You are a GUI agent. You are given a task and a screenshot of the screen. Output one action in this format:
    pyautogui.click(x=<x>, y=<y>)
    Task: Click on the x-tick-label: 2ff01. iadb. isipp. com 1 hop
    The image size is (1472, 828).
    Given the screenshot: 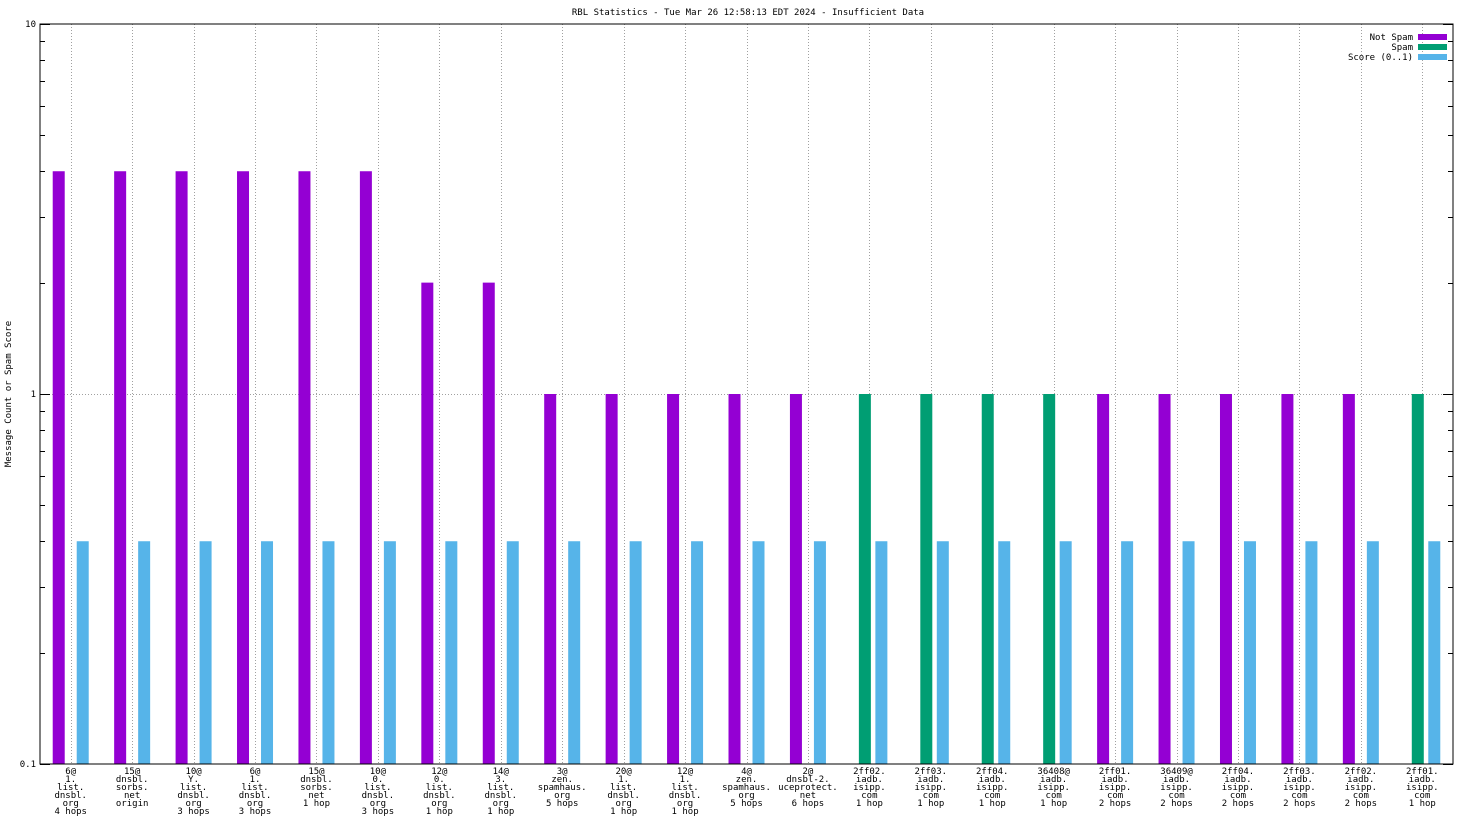 What is the action you would take?
    pyautogui.click(x=1422, y=788)
    